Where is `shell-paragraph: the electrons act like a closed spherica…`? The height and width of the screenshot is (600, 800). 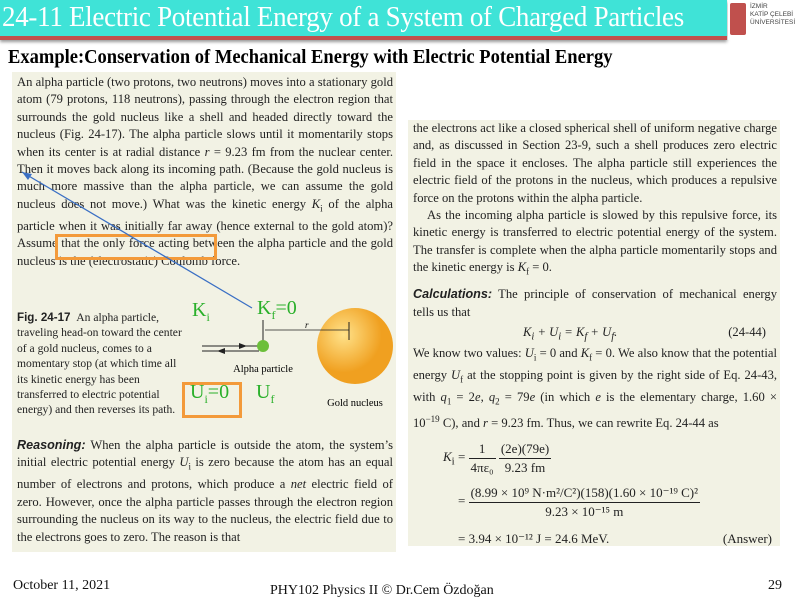
shell-paragraph: the electrons act like a closed spherica… is located at coordinates (594, 163).